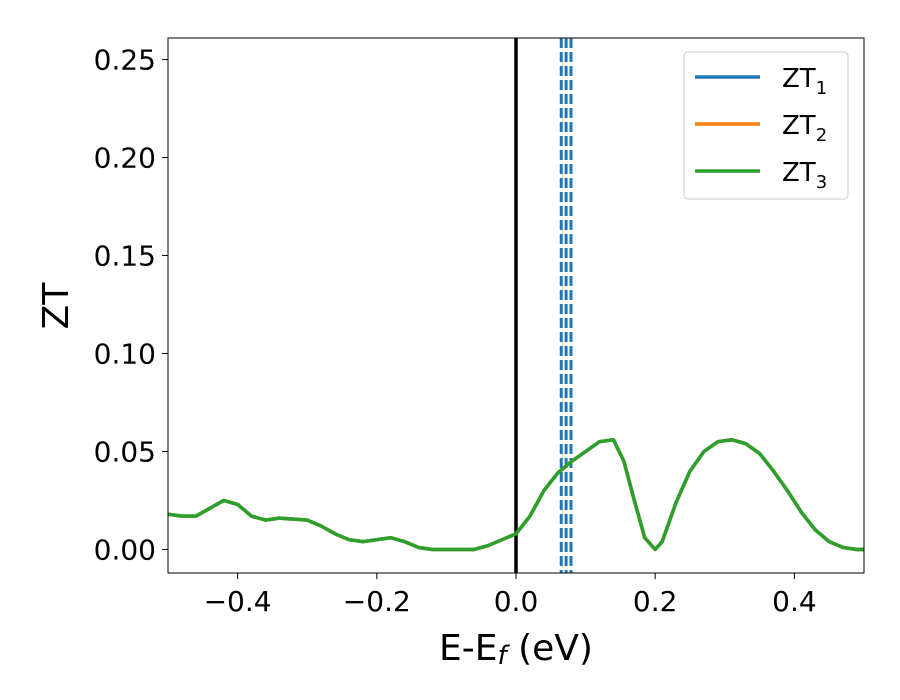 Image resolution: width=900 pixels, height=700 pixels. What do you see at coordinates (131, 305) in the screenshot?
I see `y-axis-ticks: 0.00 0.05 0.10 0.15 0.20 0.25` at bounding box center [131, 305].